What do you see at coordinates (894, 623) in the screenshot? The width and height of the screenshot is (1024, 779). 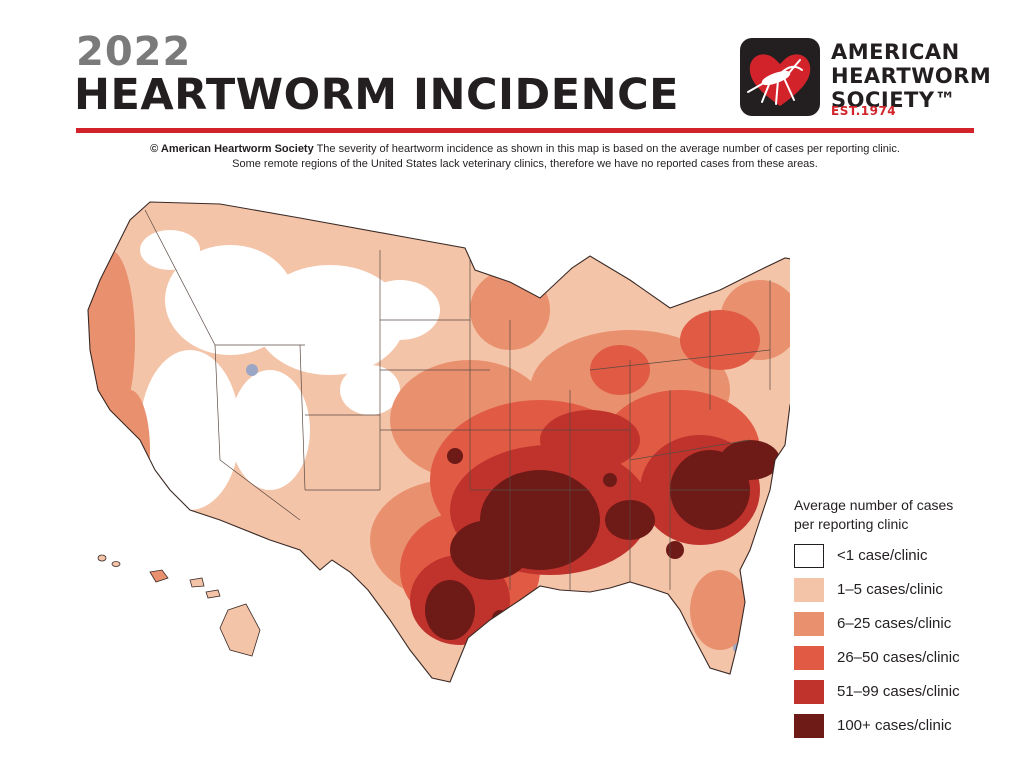 I see `legend-label: 6–25 cases/clinic` at bounding box center [894, 623].